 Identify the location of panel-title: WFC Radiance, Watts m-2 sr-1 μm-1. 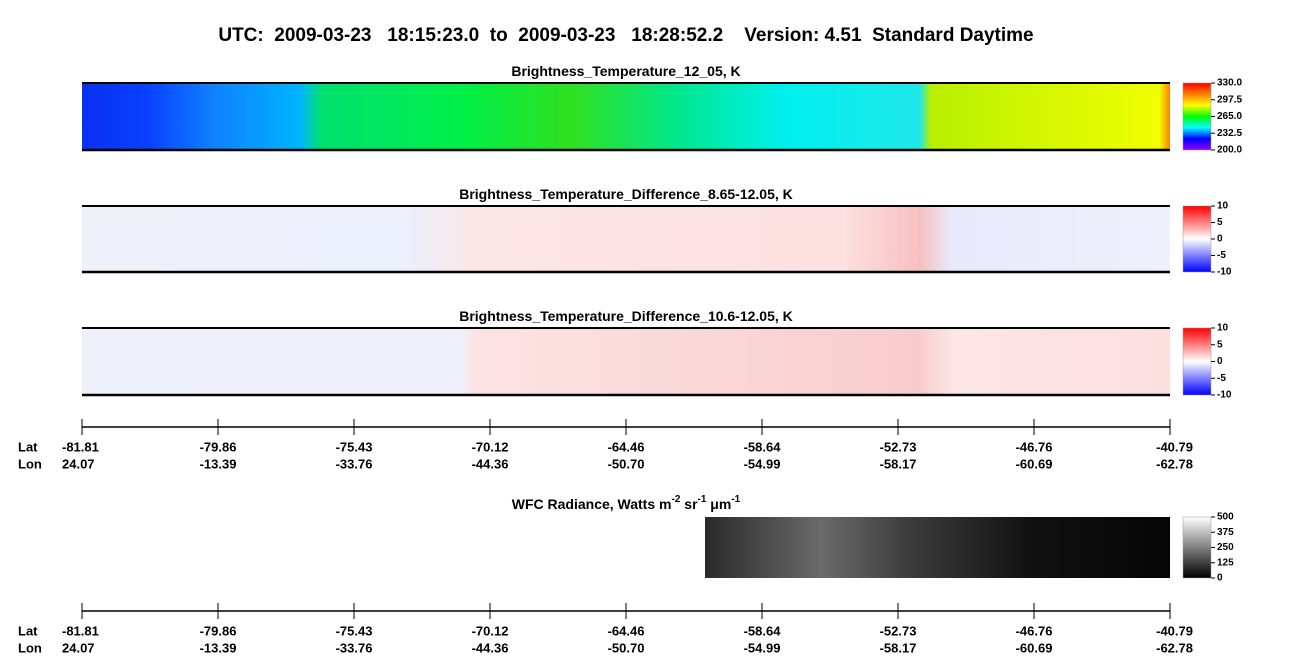
(626, 503).